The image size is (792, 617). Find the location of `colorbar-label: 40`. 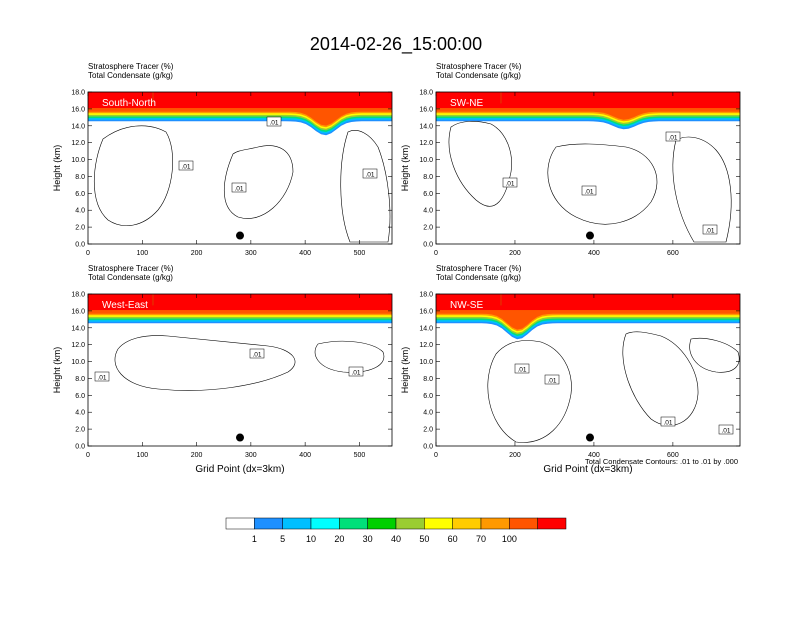

colorbar-label: 40 is located at coordinates (396, 539).